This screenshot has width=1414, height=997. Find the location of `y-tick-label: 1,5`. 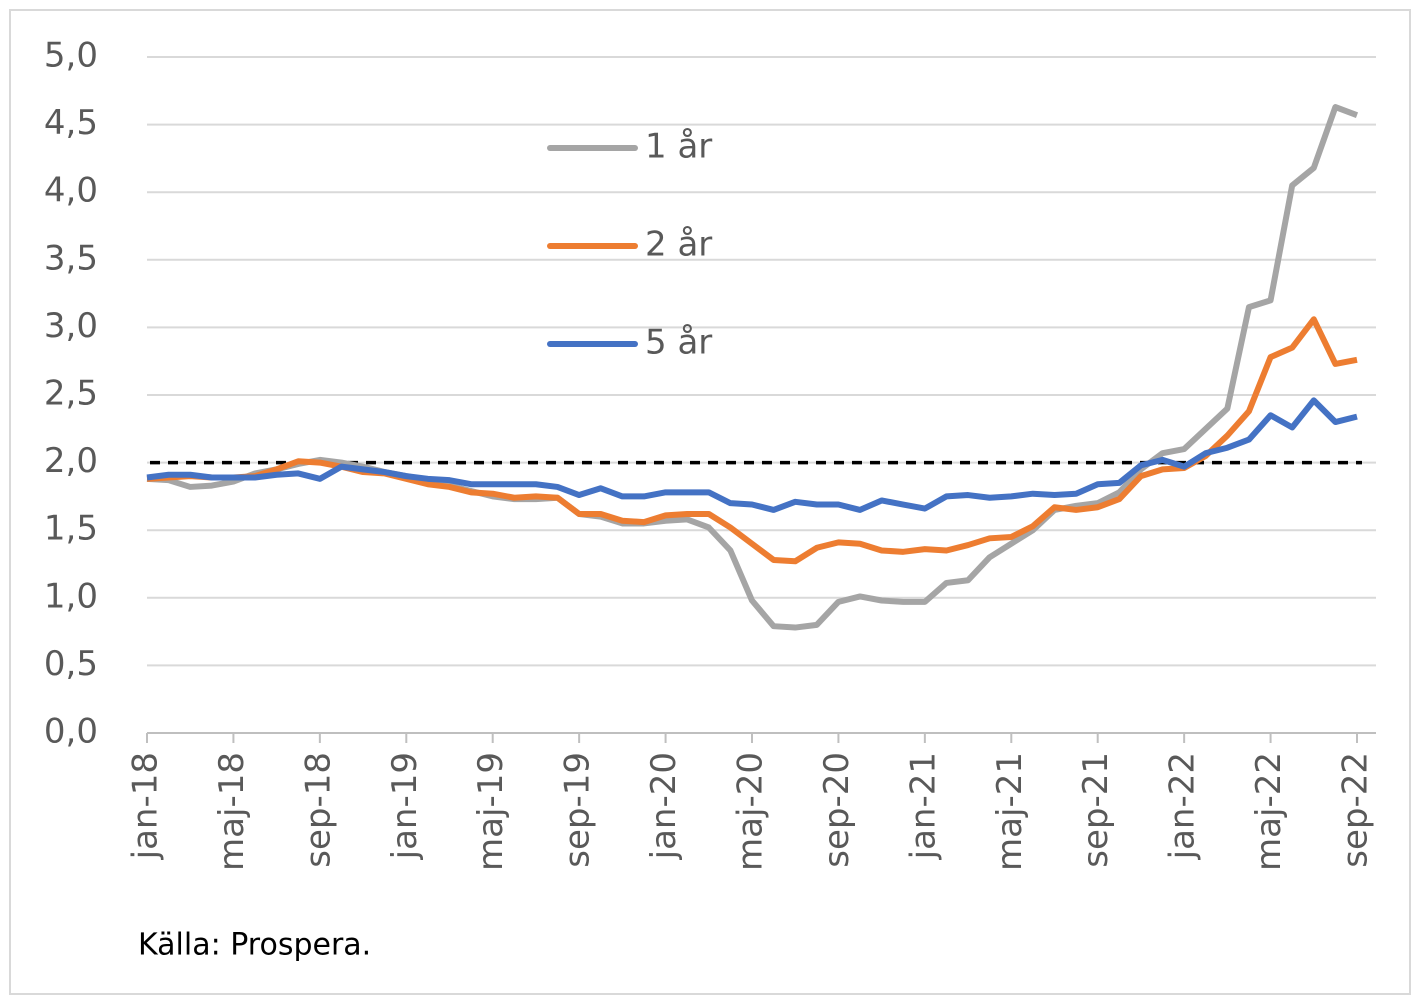

y-tick-label: 1,5 is located at coordinates (71, 529).